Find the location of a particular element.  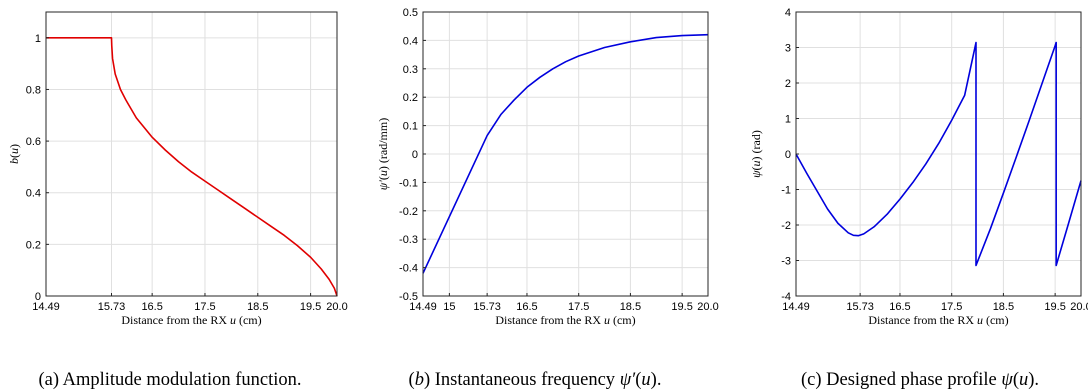

y-axis-label: b(u) is located at coordinates (14, 154).